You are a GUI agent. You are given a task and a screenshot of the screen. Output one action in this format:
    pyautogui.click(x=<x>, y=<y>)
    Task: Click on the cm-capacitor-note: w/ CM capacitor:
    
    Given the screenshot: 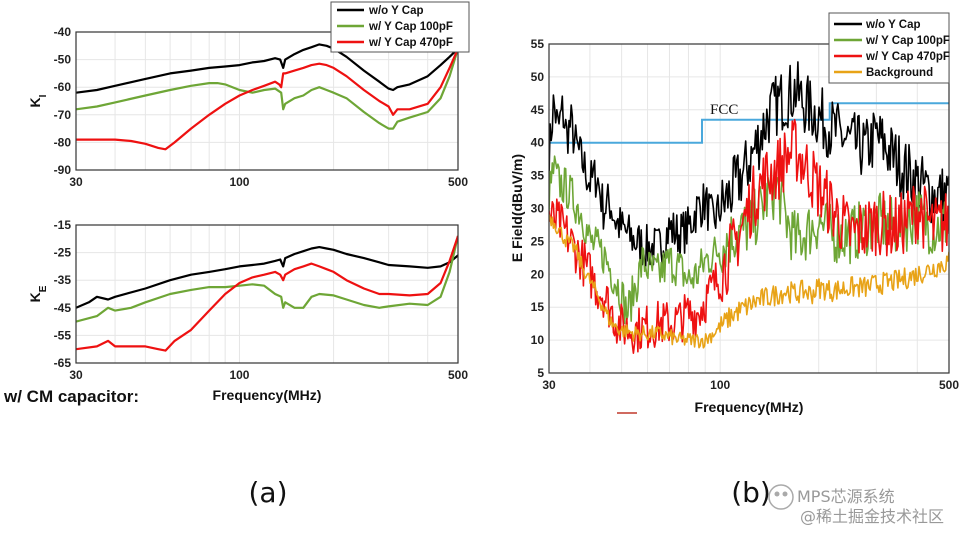 What is the action you would take?
    pyautogui.click(x=71, y=396)
    